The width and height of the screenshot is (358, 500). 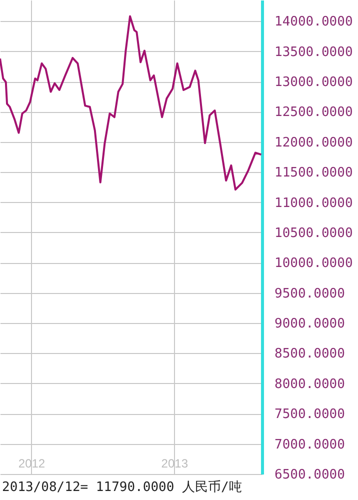 I want to click on x-tick-label: 2013, so click(x=174, y=463).